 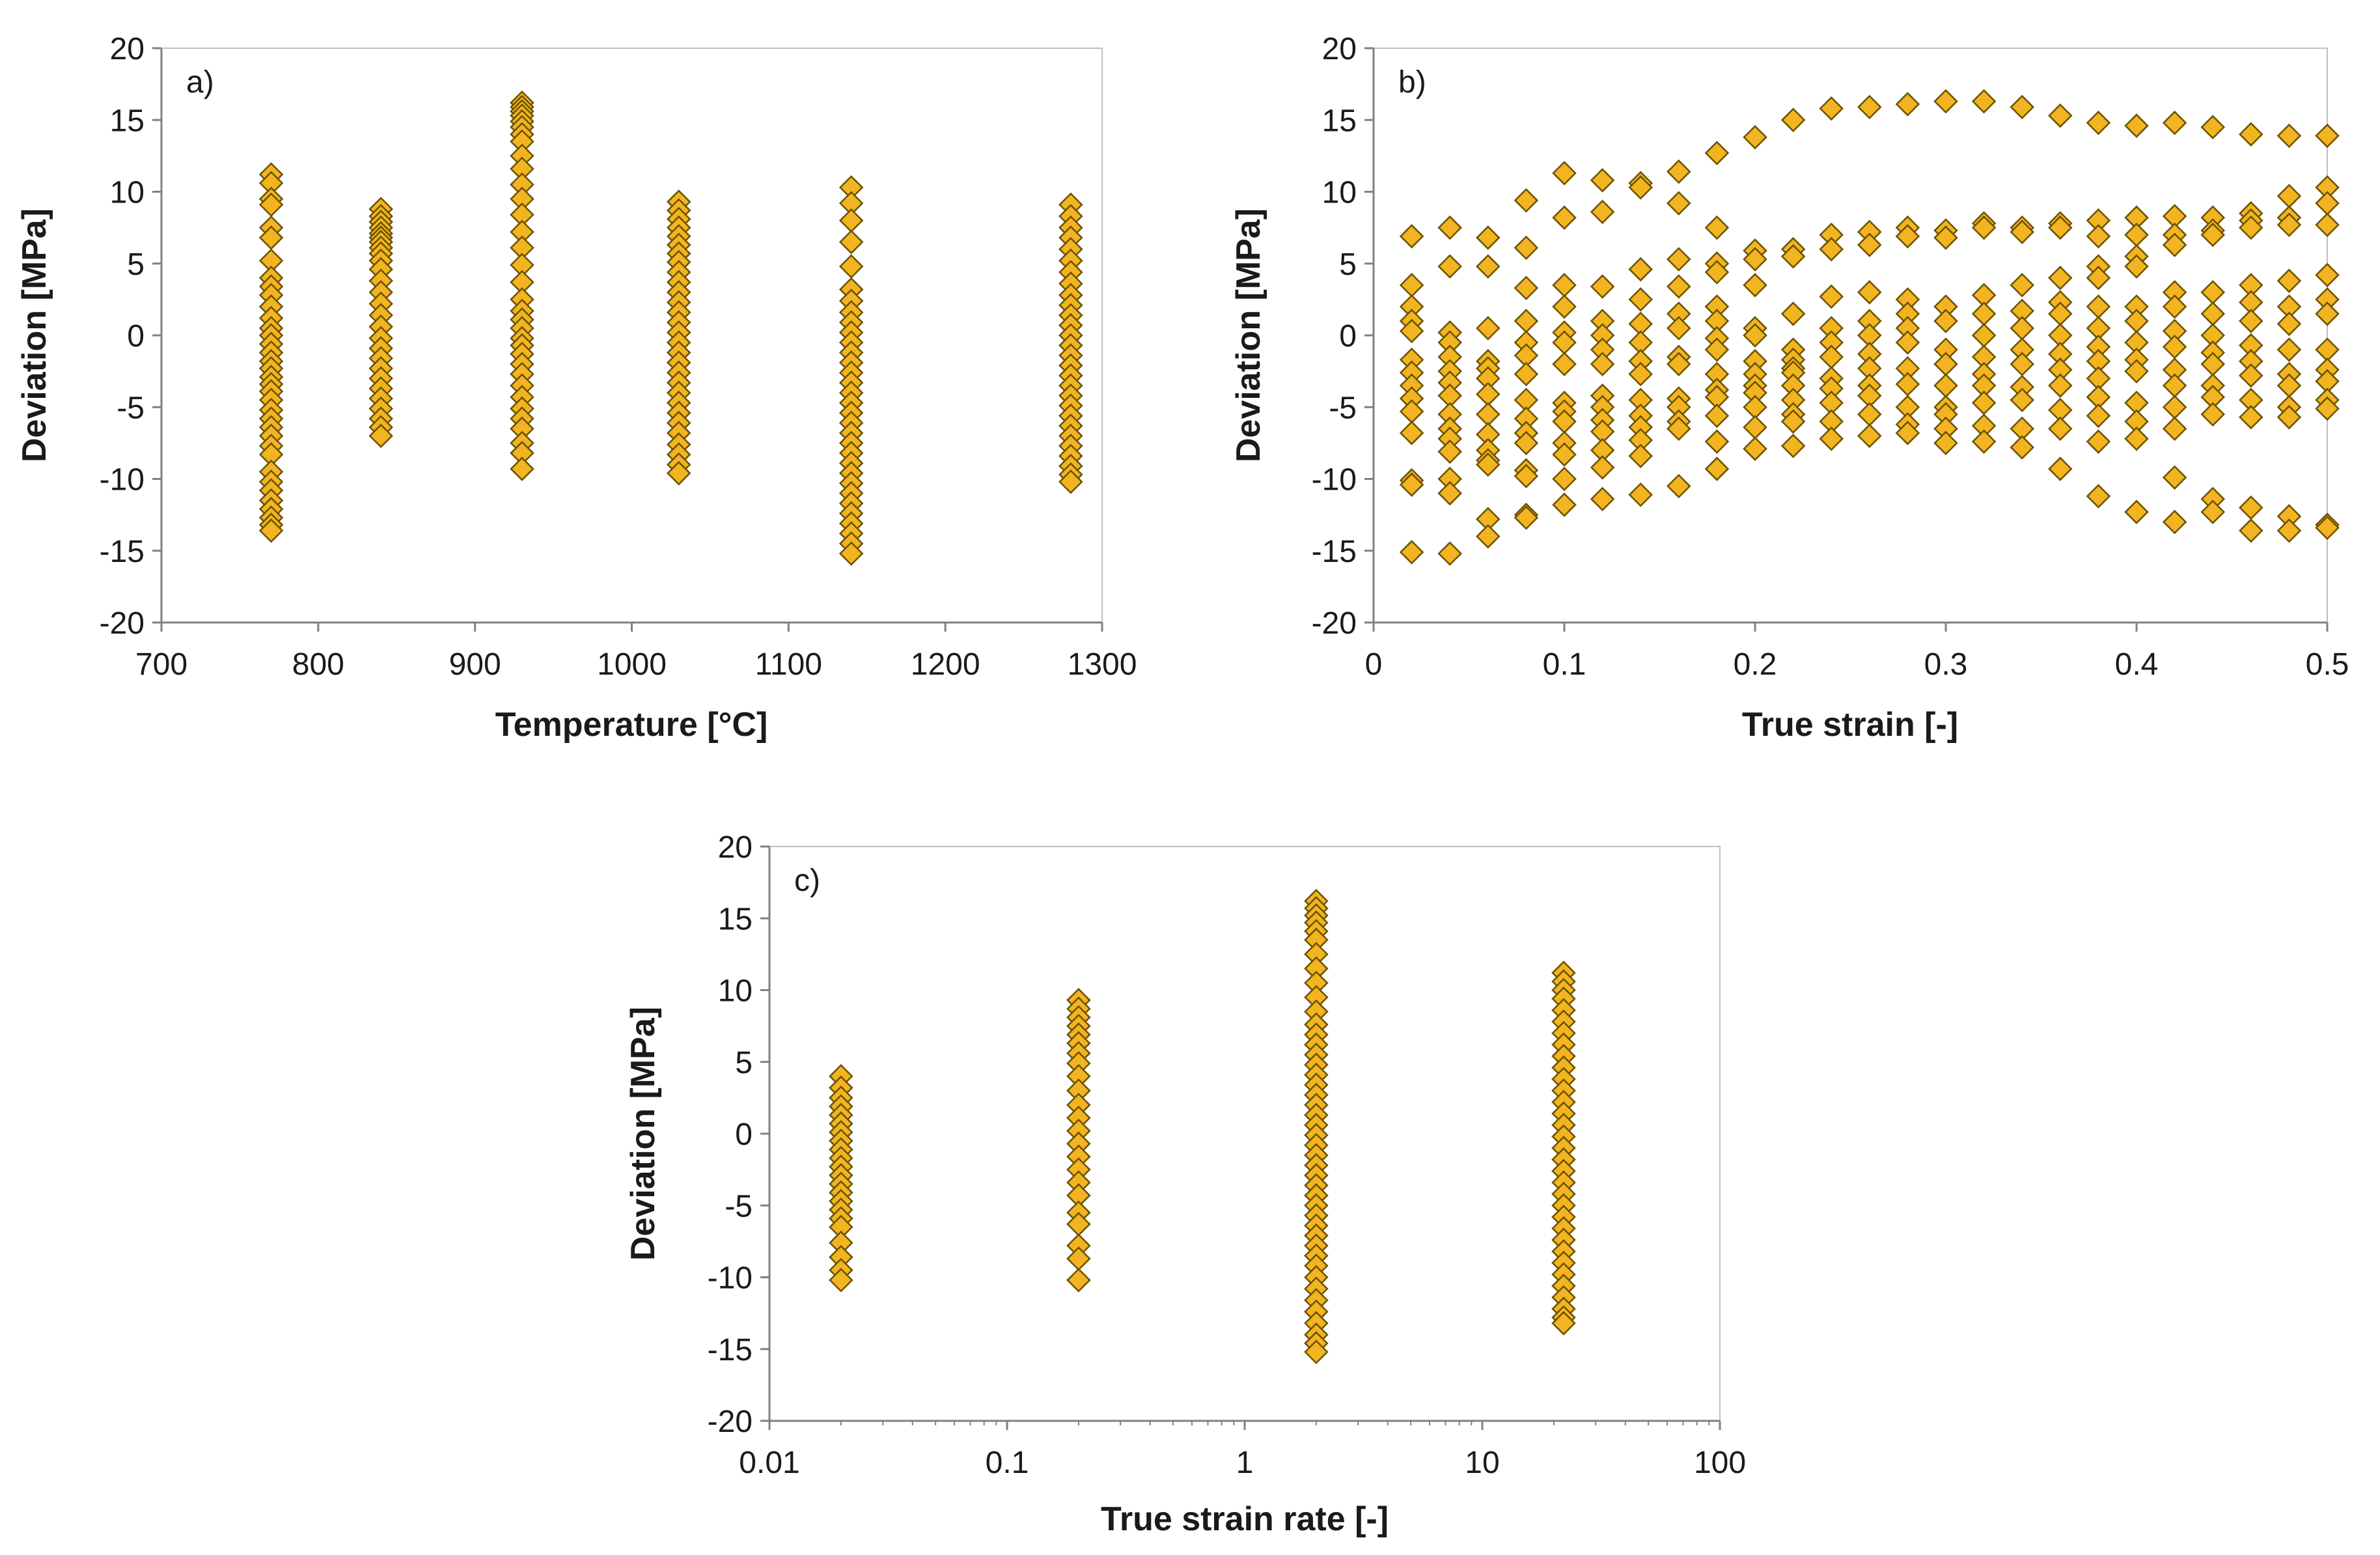 What do you see at coordinates (744, 1063) in the screenshot?
I see `y-tick-label: 5` at bounding box center [744, 1063].